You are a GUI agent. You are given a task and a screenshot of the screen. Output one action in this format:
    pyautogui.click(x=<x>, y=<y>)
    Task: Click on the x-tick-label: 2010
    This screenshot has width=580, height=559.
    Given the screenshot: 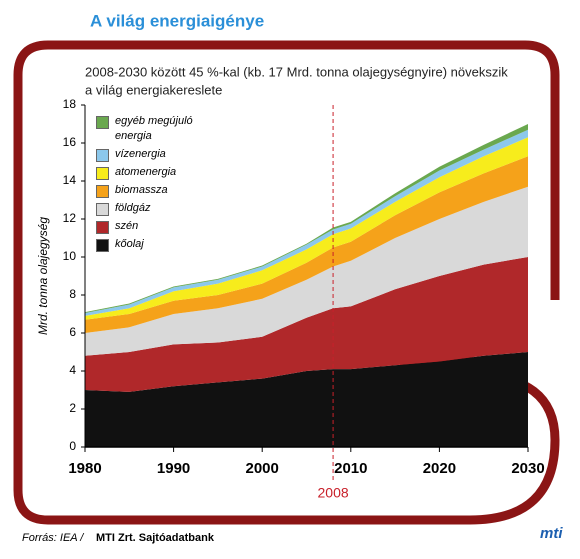 What is the action you would take?
    pyautogui.click(x=350, y=468)
    